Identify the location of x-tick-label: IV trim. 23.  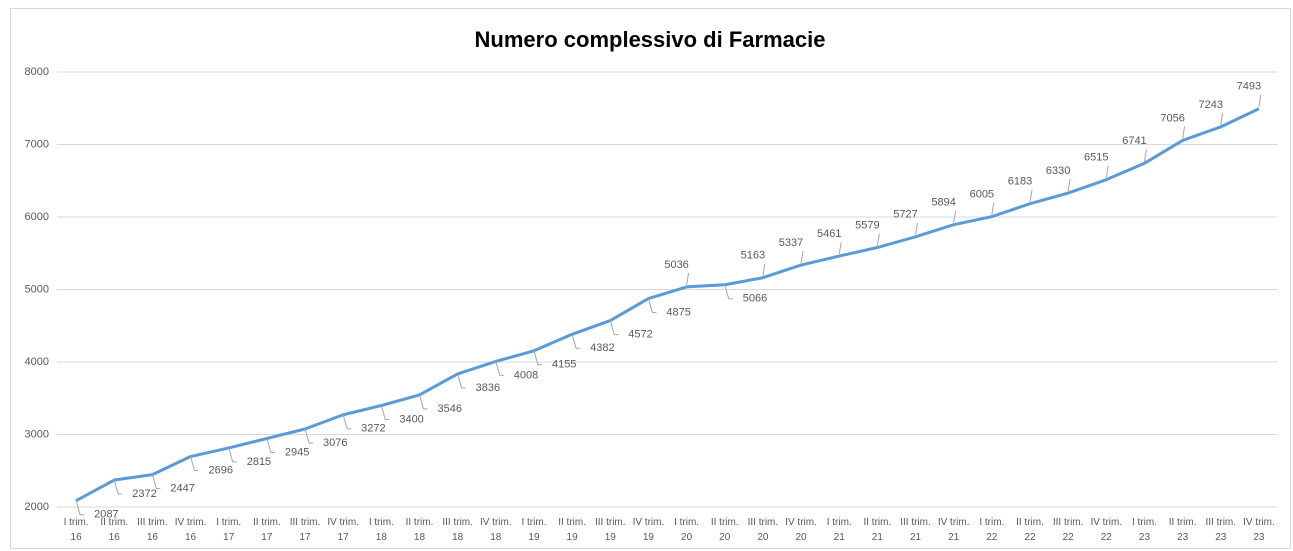
(1259, 530).